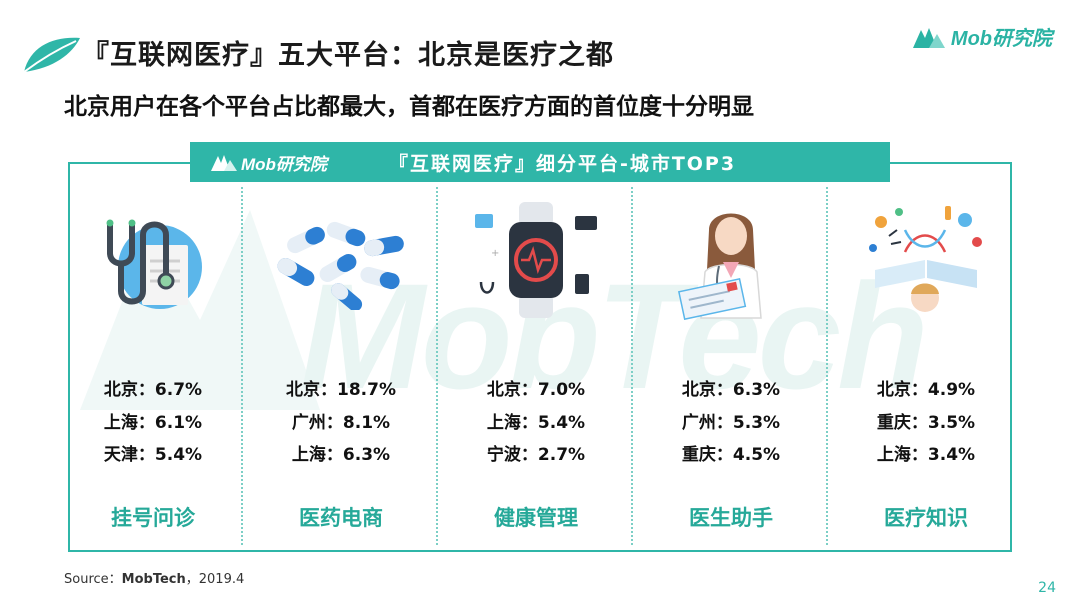  What do you see at coordinates (340, 265) in the screenshot?
I see `pills-icon` at bounding box center [340, 265].